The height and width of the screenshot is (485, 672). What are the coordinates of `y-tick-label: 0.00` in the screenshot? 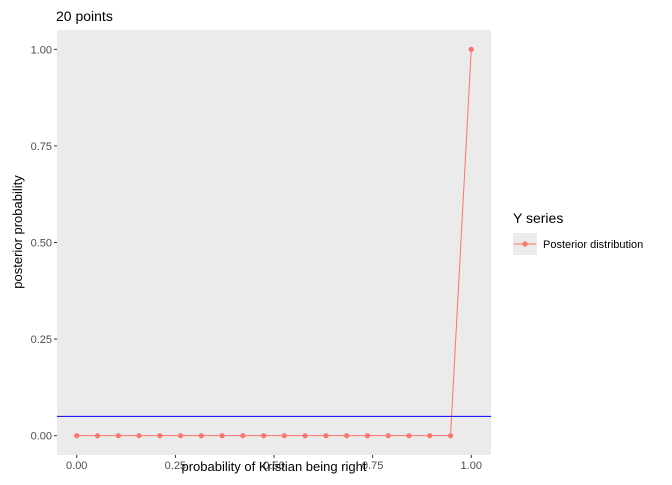 It's located at (41, 437).